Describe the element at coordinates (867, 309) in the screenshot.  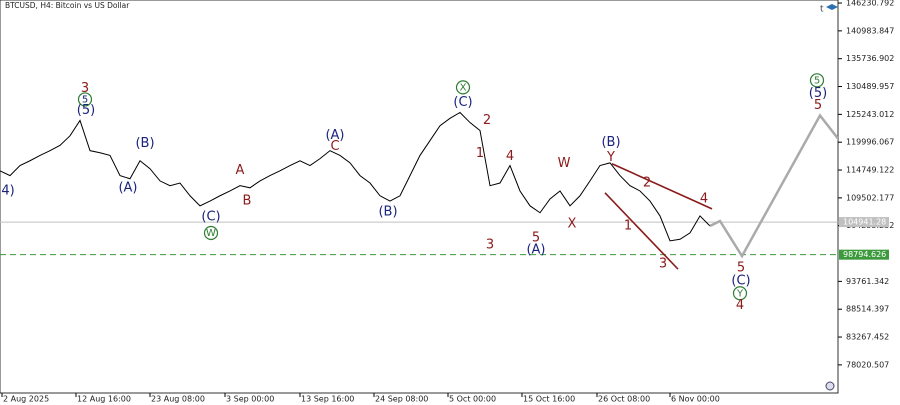
I see `y-tick-label: 88514.397` at that location.